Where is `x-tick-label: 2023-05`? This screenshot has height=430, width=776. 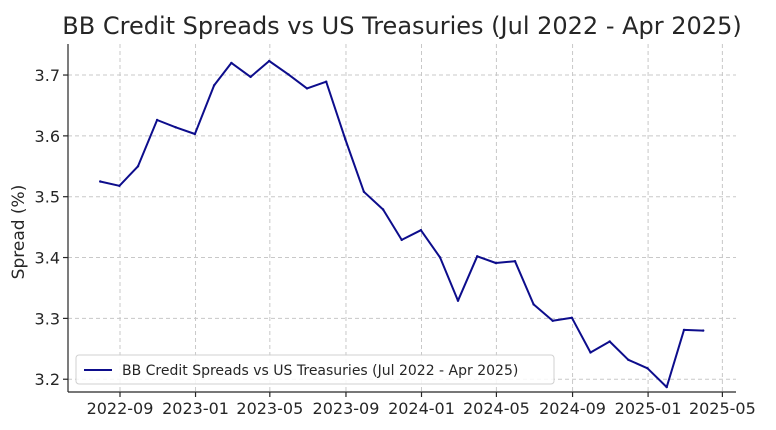
x-tick-label: 2023-05 is located at coordinates (269, 408).